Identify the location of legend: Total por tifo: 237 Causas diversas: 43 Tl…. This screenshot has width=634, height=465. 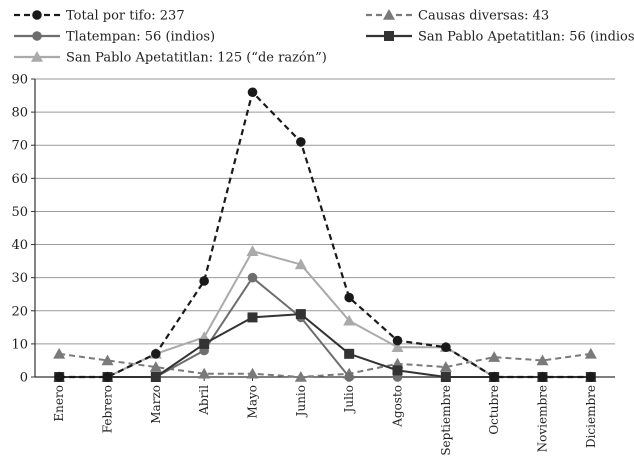
(324, 37).